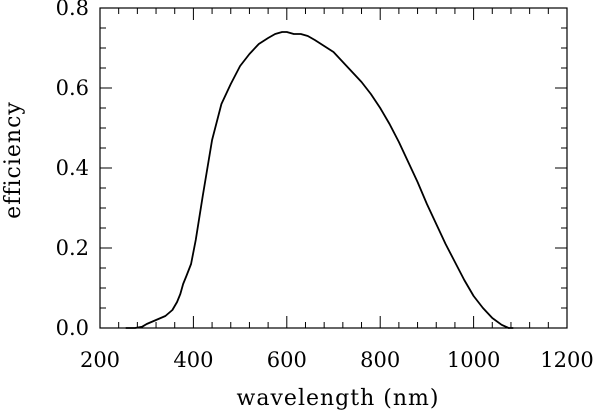  Describe the element at coordinates (72, 248) in the screenshot. I see `y-tick-label: 0.2` at that location.